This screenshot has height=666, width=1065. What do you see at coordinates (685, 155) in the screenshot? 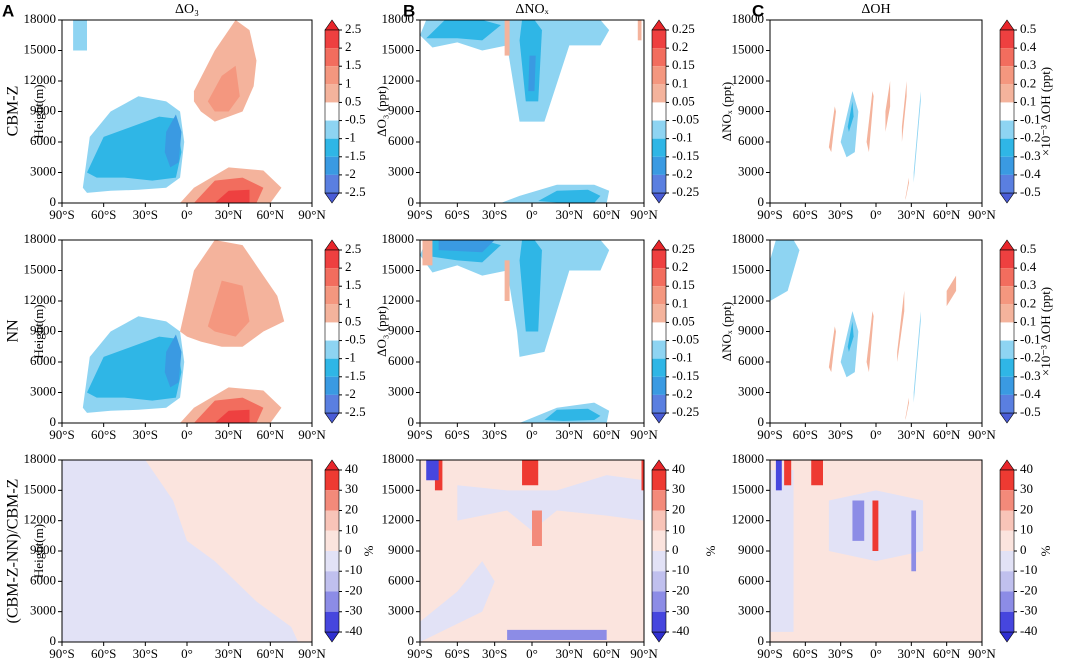
I see `colorbar-tick-label: -0.15` at bounding box center [685, 155].